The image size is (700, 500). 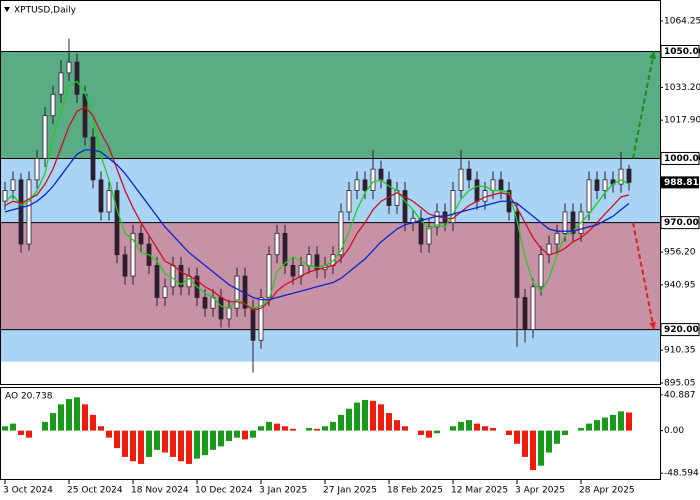 I want to click on x-tick-label: 3 Oct 2024, so click(x=28, y=491).